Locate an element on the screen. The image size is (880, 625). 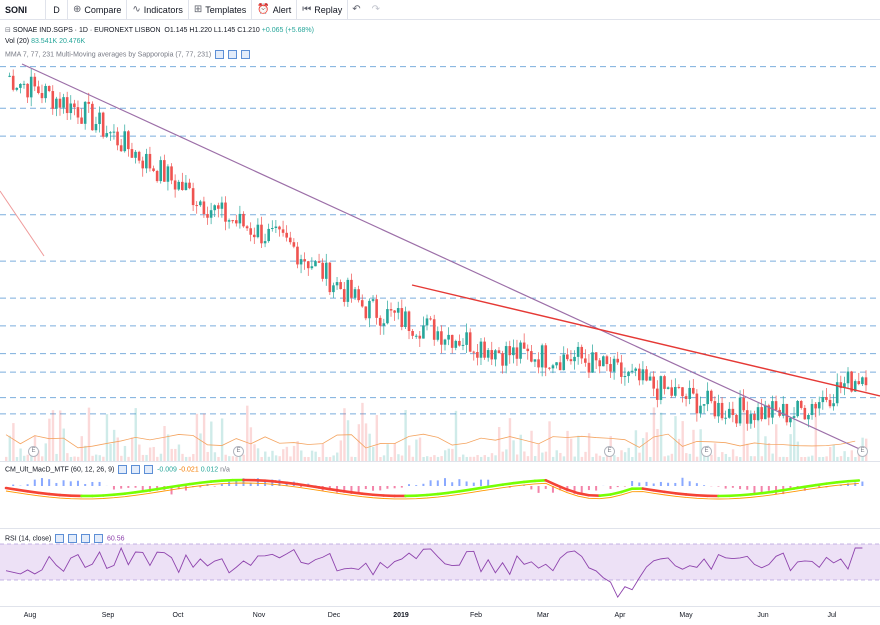
legend-change: +0.065 (+5.68%) is located at coordinates (288, 30).